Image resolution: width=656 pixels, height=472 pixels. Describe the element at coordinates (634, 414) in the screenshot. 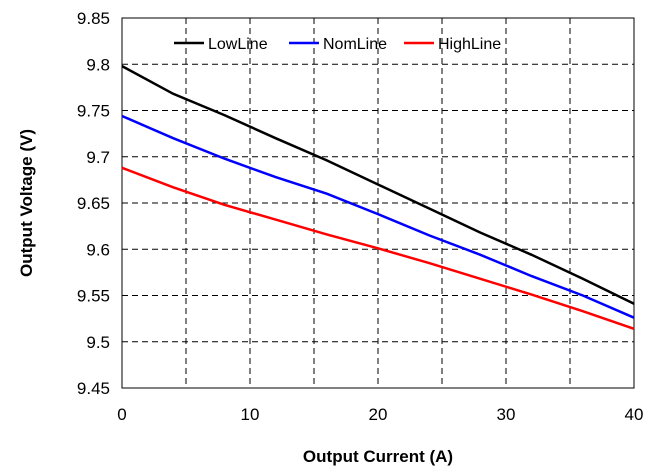

I see `x-tick-label: 40` at that location.